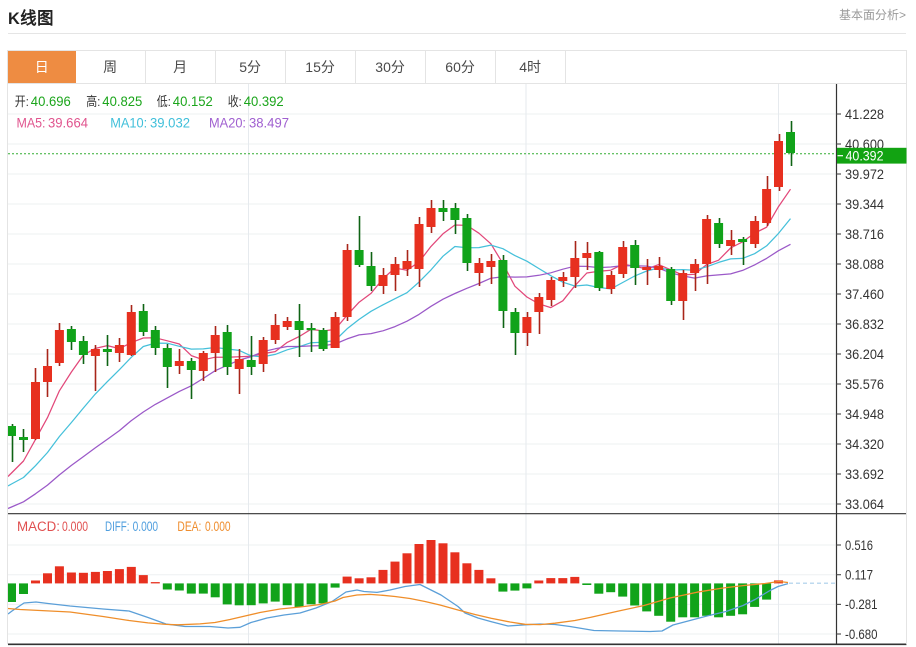 This screenshot has height=647, width=916. I want to click on svg-text: 38.497, so click(269, 122).